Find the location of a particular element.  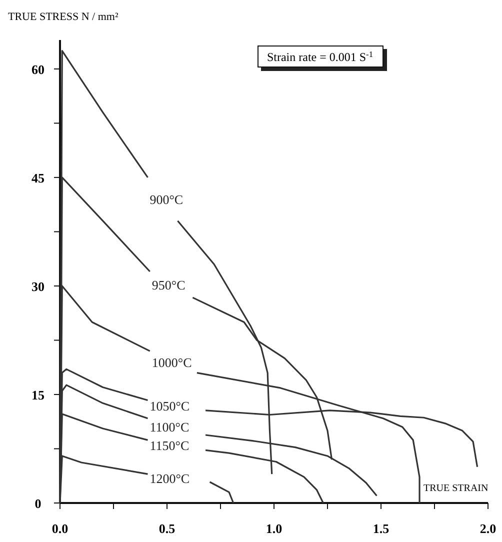

series-label: 900°C is located at coordinates (167, 200).